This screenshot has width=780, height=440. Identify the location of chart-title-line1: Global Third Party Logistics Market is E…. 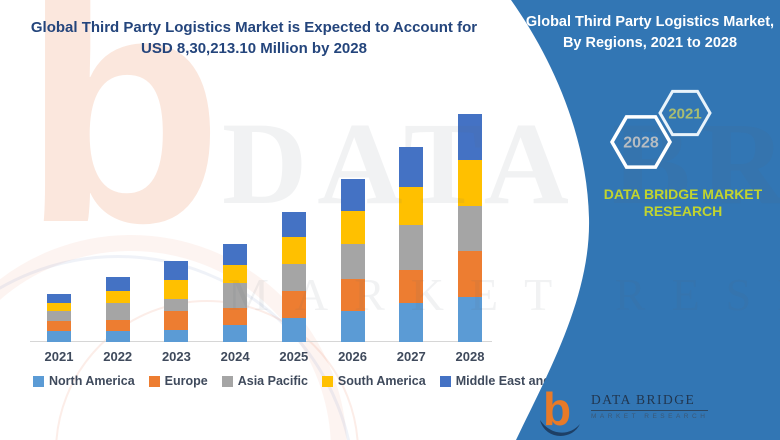
(254, 27).